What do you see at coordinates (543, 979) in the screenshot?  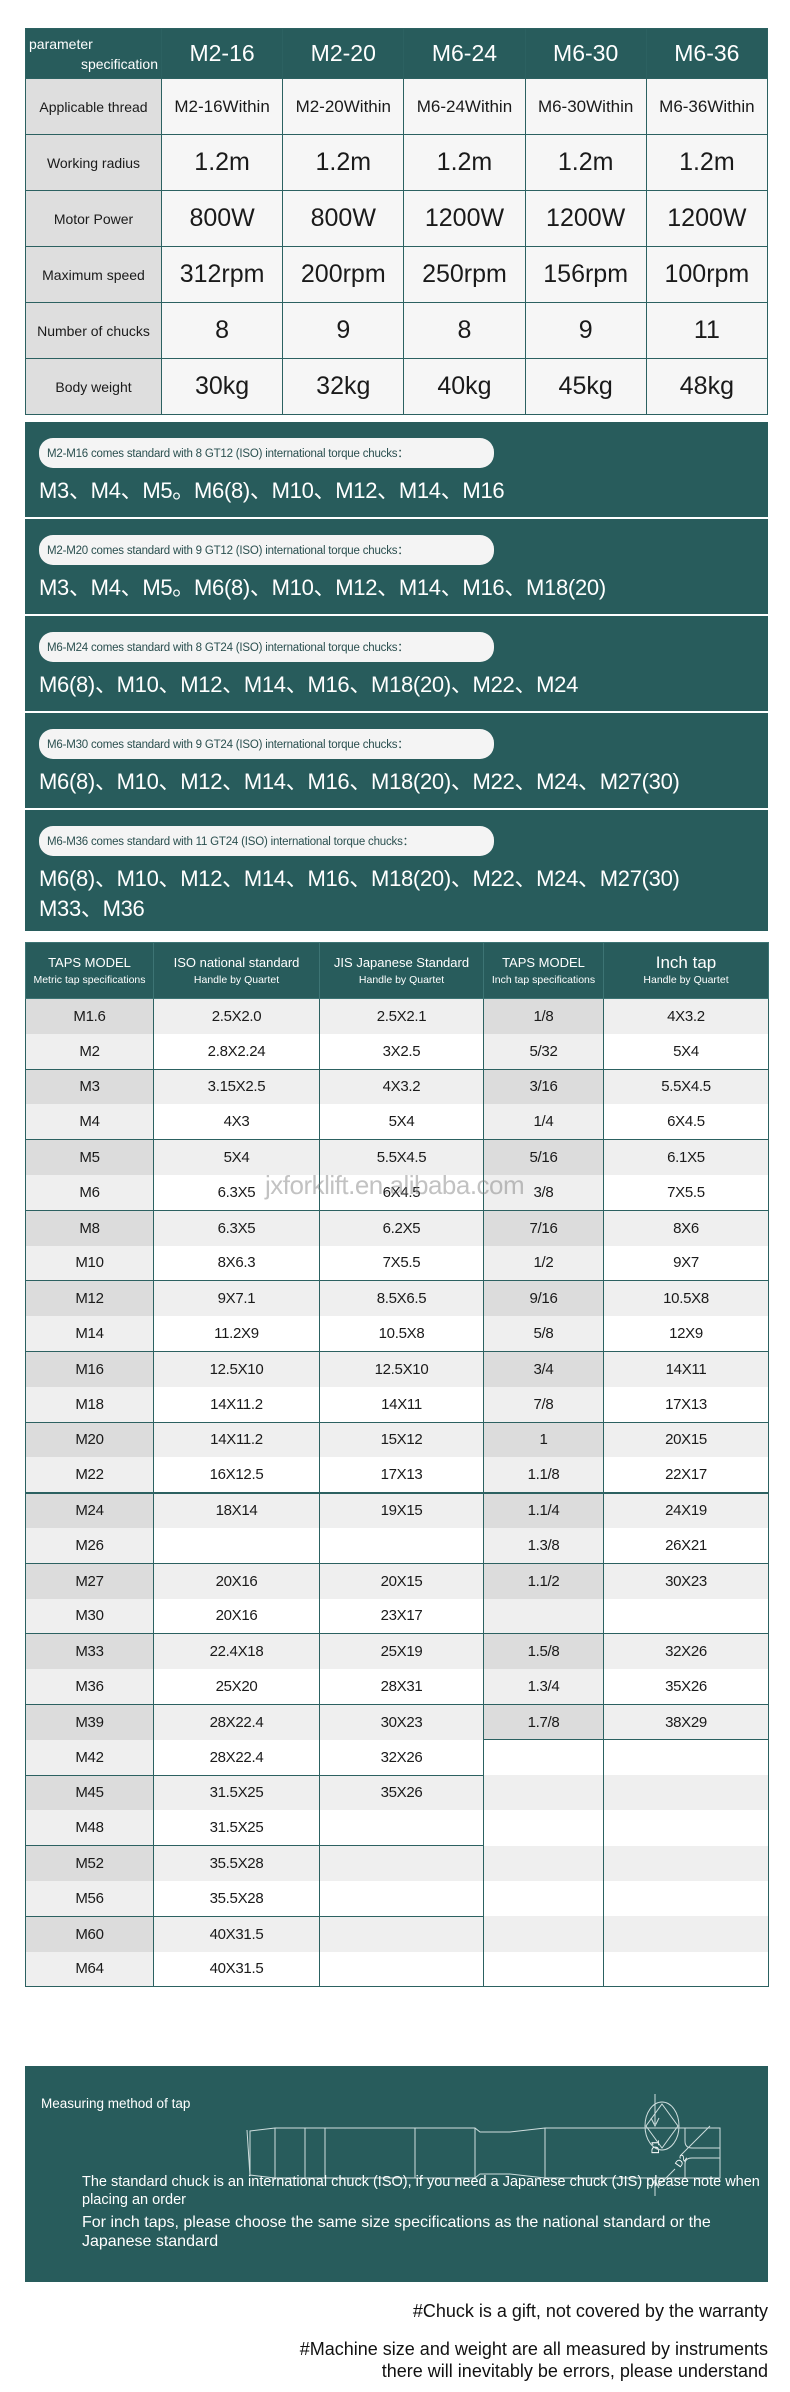 I see `taps-header-subtitle: Inch tap specifications` at bounding box center [543, 979].